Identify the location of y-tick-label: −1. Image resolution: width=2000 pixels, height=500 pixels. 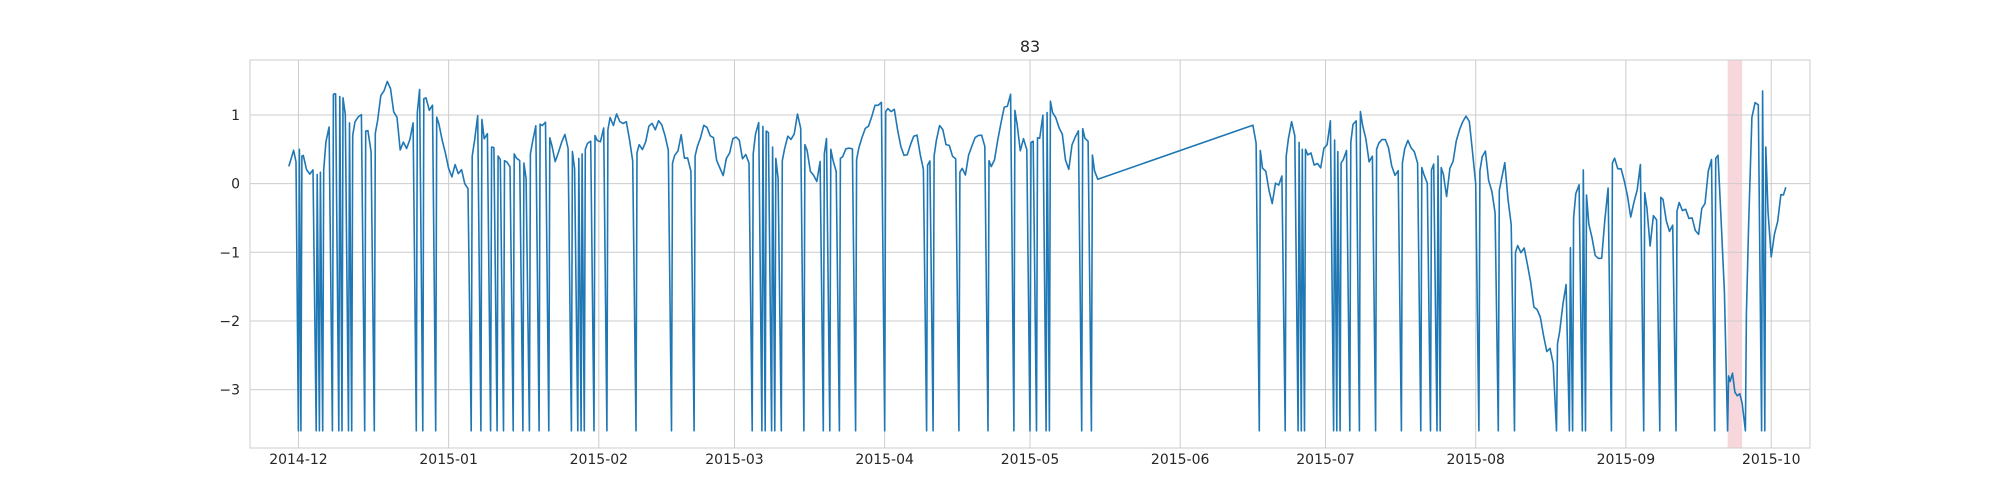
(229, 253).